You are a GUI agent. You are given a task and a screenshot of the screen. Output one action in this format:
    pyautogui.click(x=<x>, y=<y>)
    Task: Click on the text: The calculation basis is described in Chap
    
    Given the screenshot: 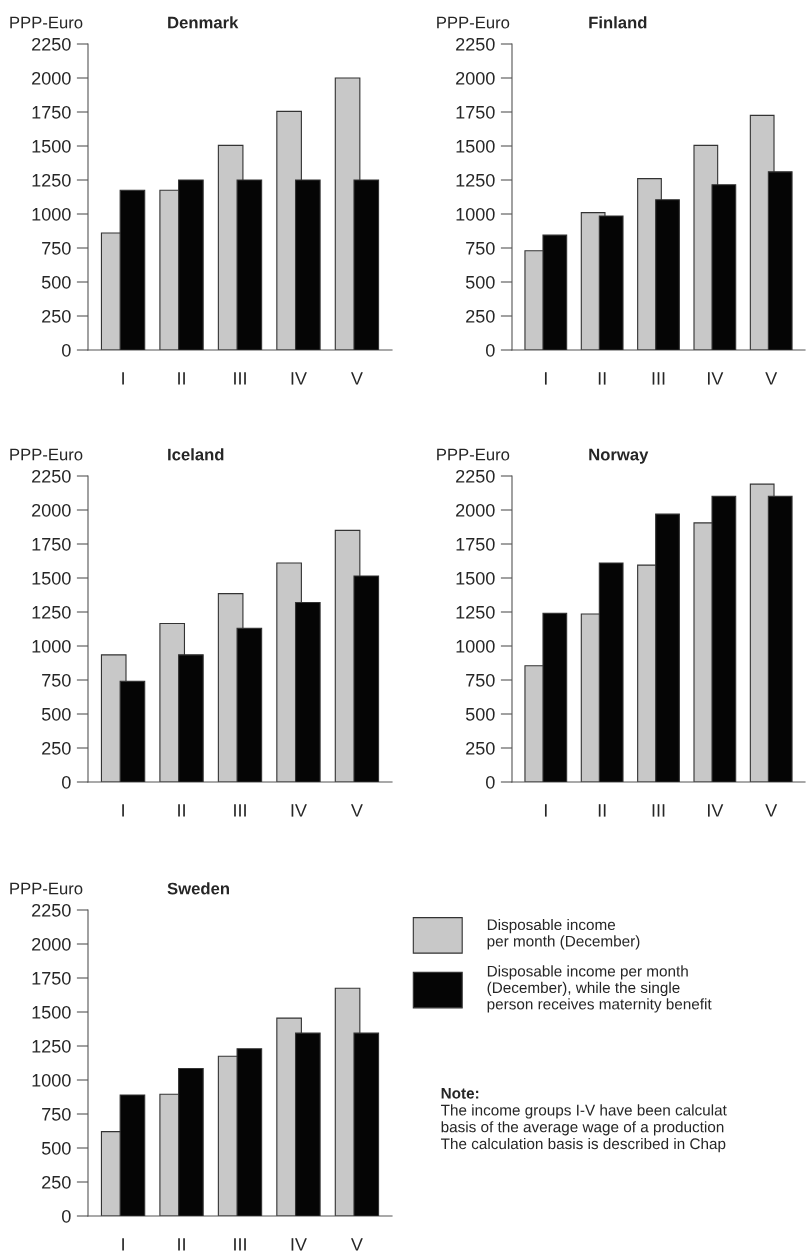 What is the action you would take?
    pyautogui.click(x=583, y=1145)
    